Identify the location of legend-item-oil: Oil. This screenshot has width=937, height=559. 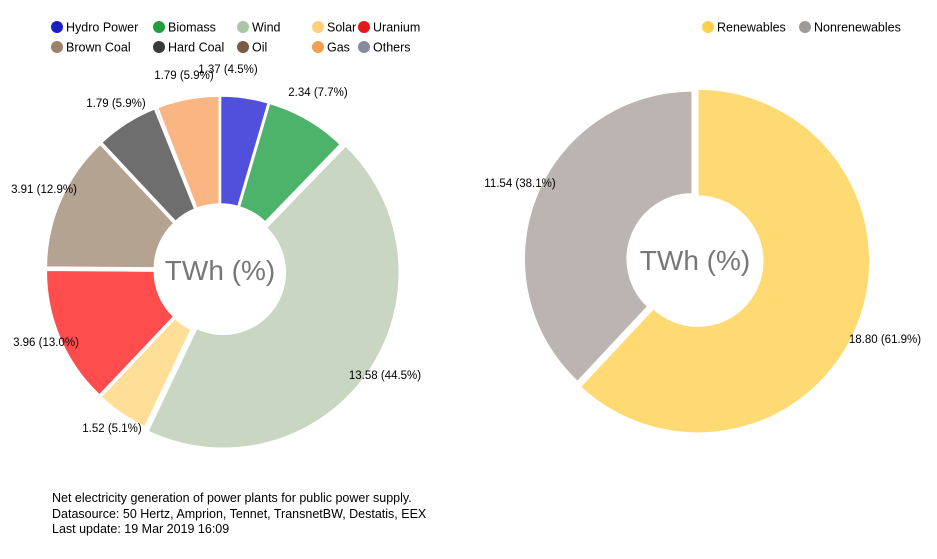
(252, 48).